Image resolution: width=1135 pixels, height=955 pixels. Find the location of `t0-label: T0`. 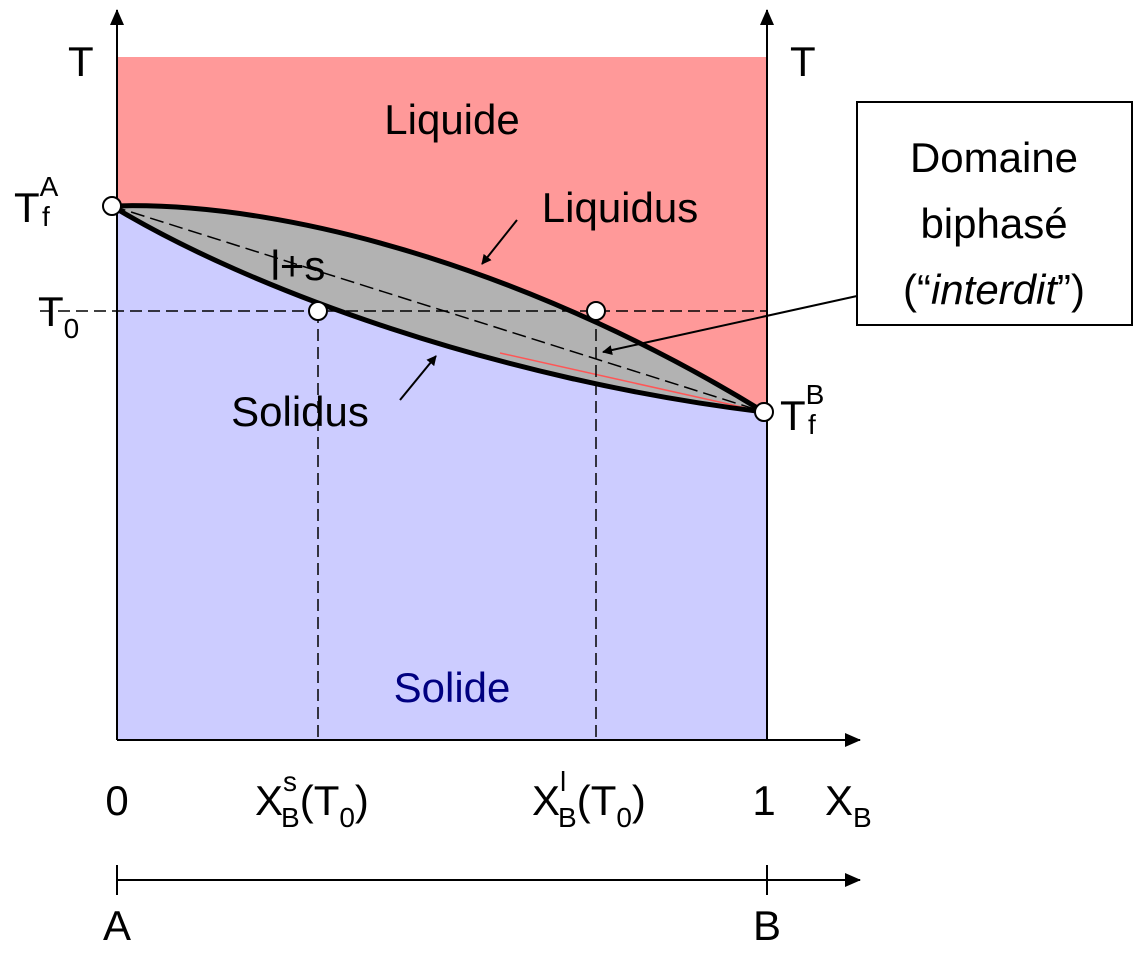

t0-label: T0 is located at coordinates (58, 316).